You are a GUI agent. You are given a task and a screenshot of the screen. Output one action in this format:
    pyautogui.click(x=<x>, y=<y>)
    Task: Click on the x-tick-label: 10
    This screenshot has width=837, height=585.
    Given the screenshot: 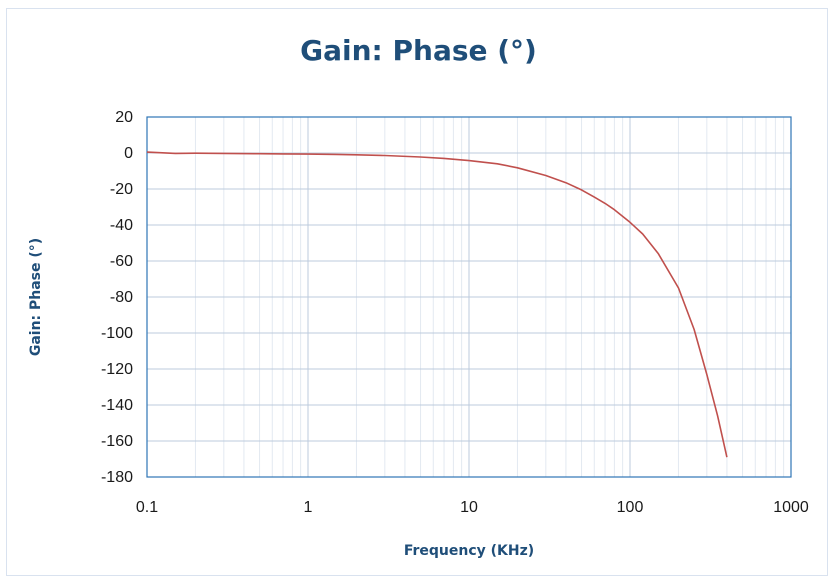 What is the action you would take?
    pyautogui.click(x=469, y=507)
    